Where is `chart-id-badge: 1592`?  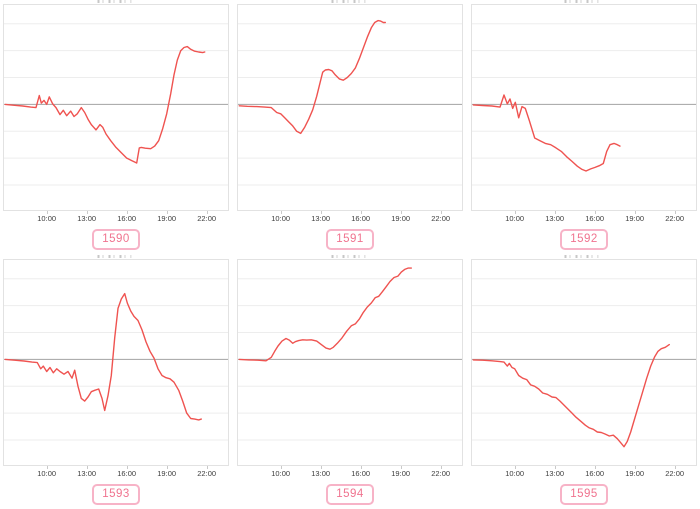 chart-id-badge: 1592 is located at coordinates (584, 239).